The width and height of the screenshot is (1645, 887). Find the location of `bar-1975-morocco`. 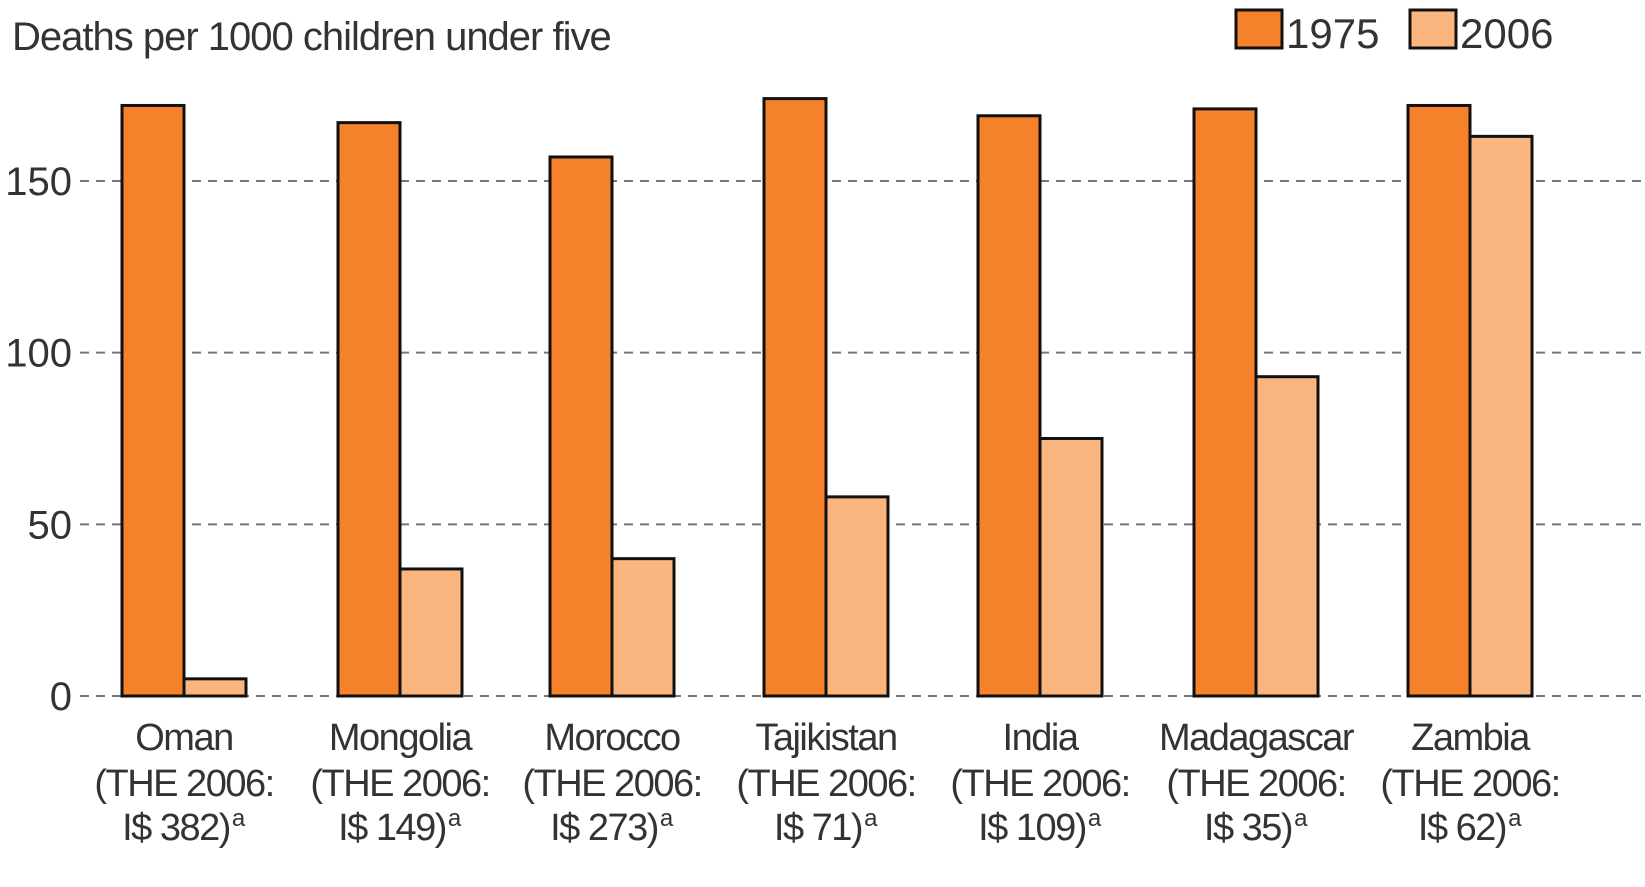

bar-1975-morocco is located at coordinates (581, 426).